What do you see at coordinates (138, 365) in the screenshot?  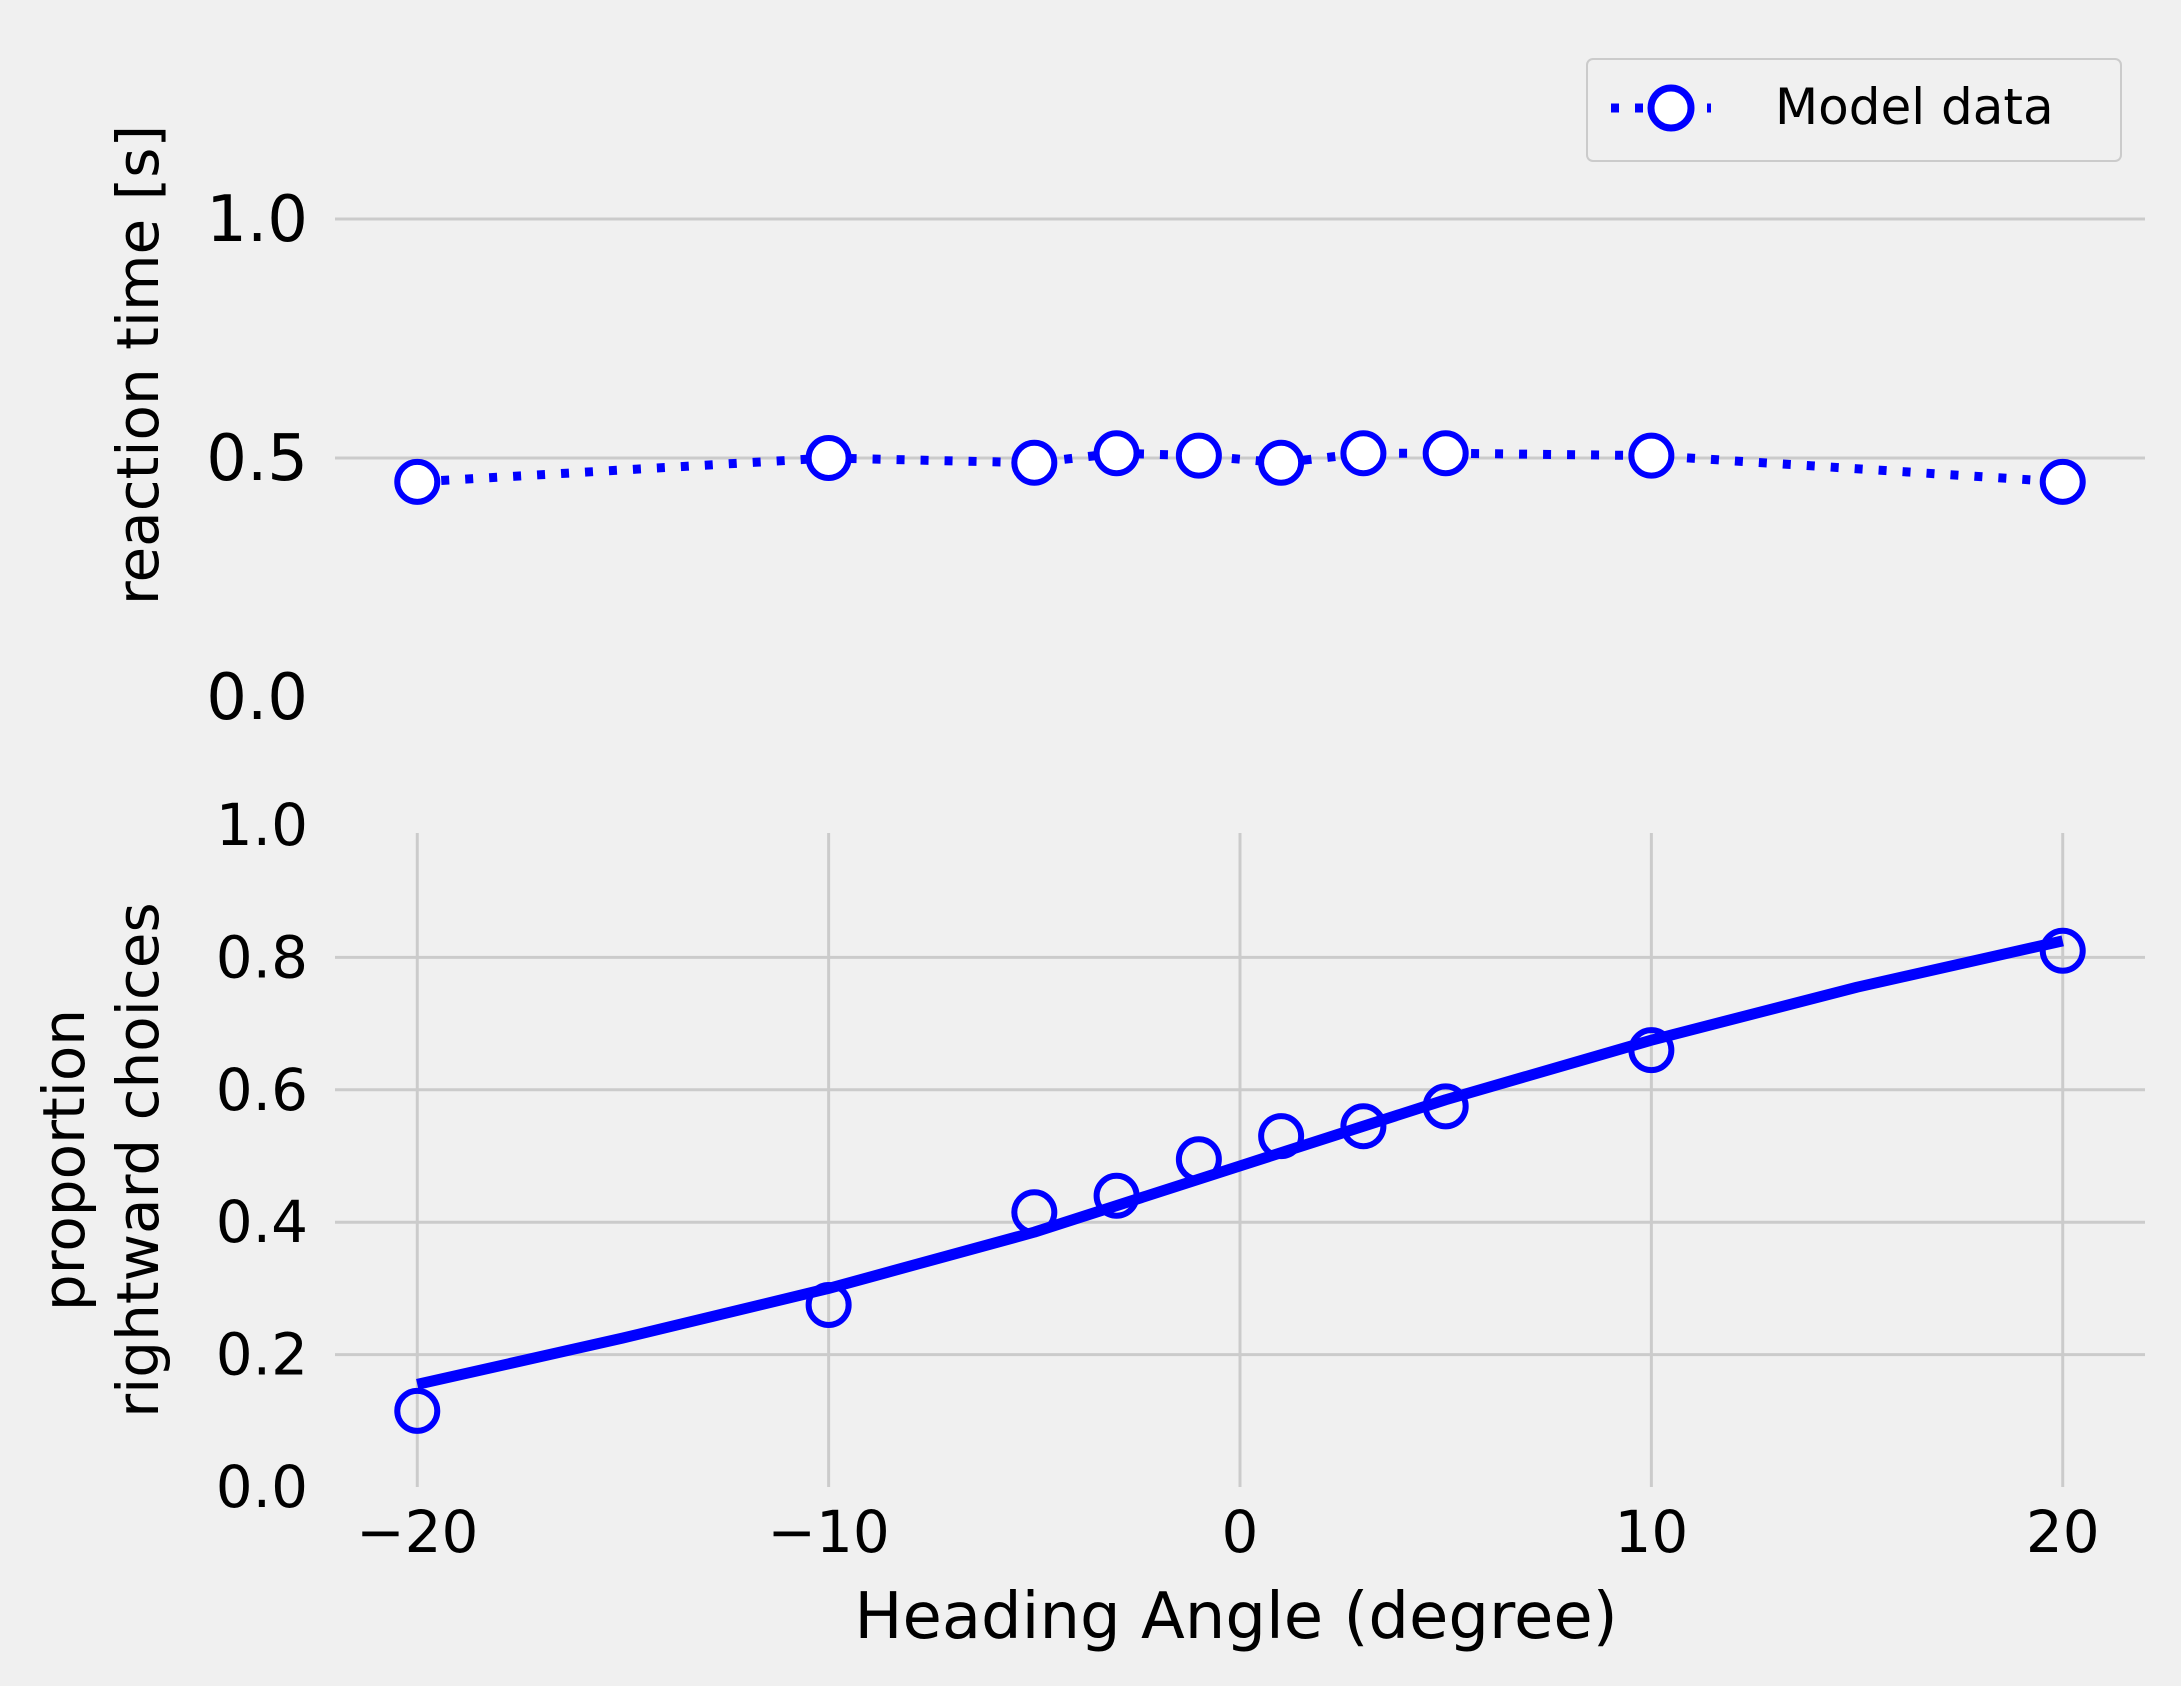 I see `top-y-axis-label: reaction time [s]` at bounding box center [138, 365].